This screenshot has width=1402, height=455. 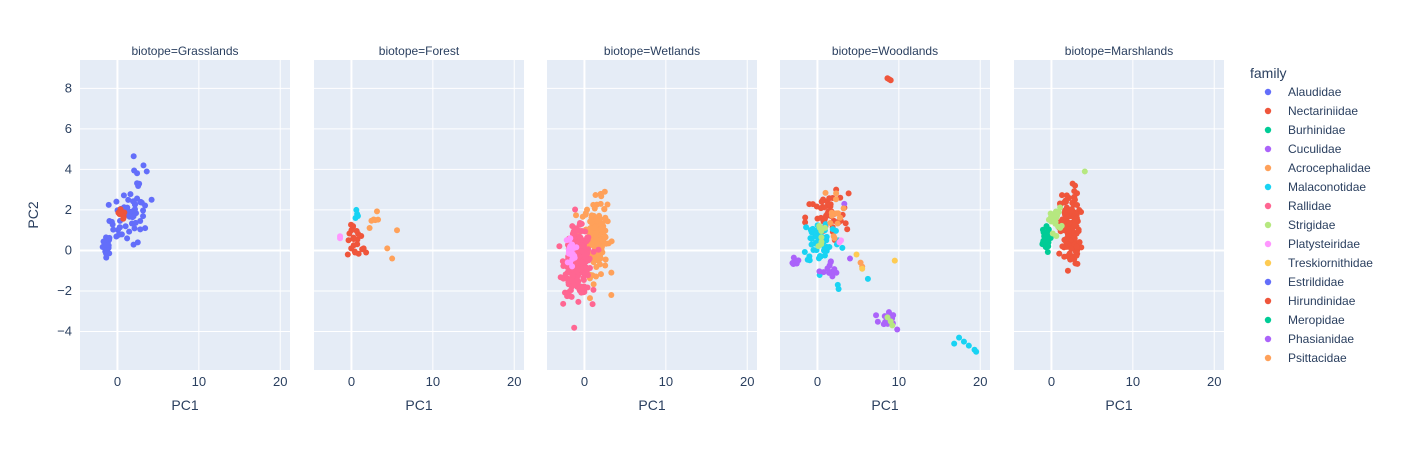 What do you see at coordinates (1324, 244) in the screenshot?
I see `legend-item-label: Platysteiridae` at bounding box center [1324, 244].